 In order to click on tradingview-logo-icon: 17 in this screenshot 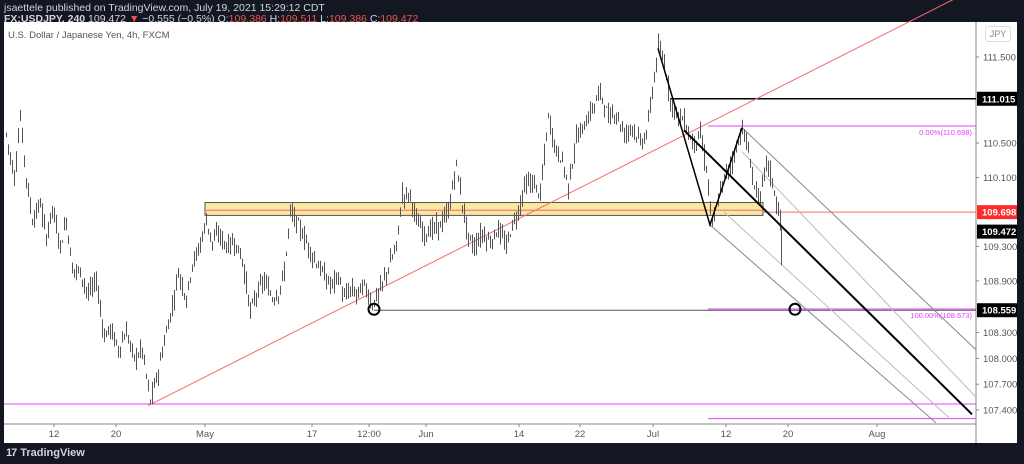, I will do `click(11, 453)`.